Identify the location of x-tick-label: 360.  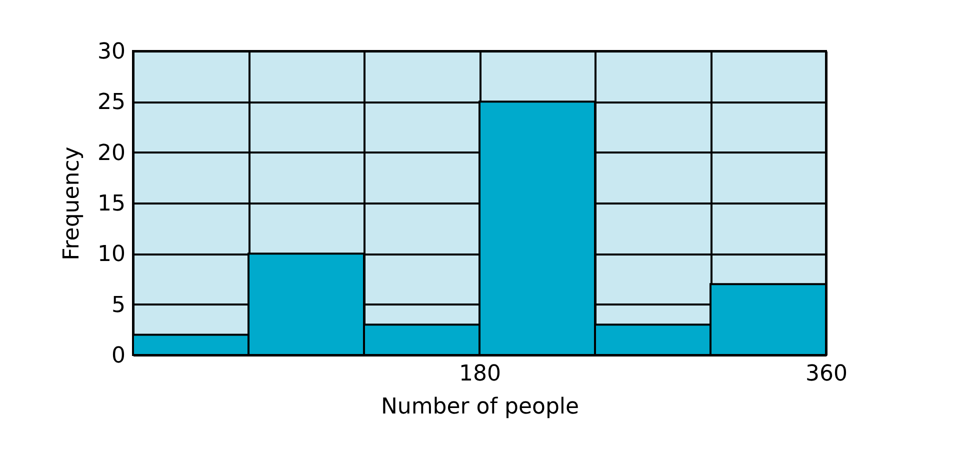
(827, 374).